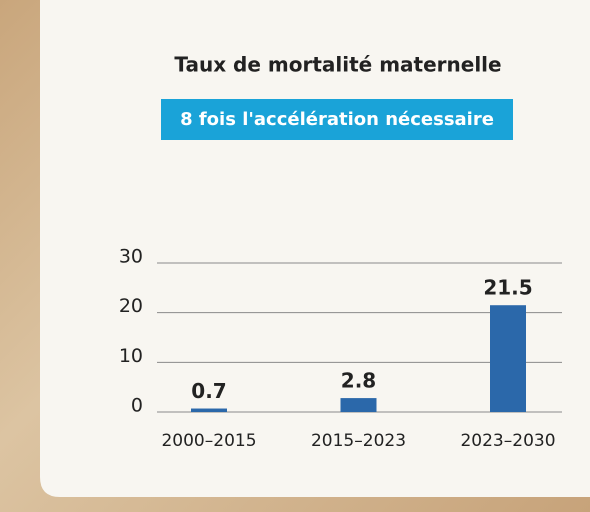  Describe the element at coordinates (131, 306) in the screenshot. I see `y-tick-label: 20` at that location.